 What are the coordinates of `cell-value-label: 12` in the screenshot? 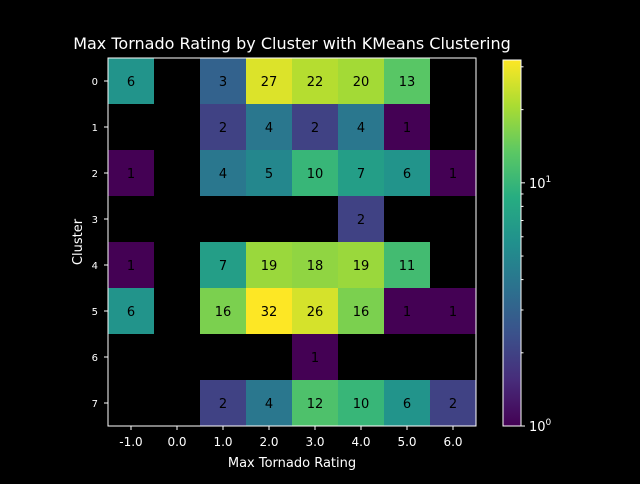 It's located at (315, 404).